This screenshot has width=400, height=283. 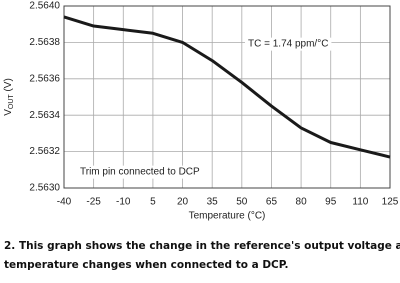 What do you see at coordinates (242, 202) in the screenshot?
I see `x-tick-label: 50` at bounding box center [242, 202].